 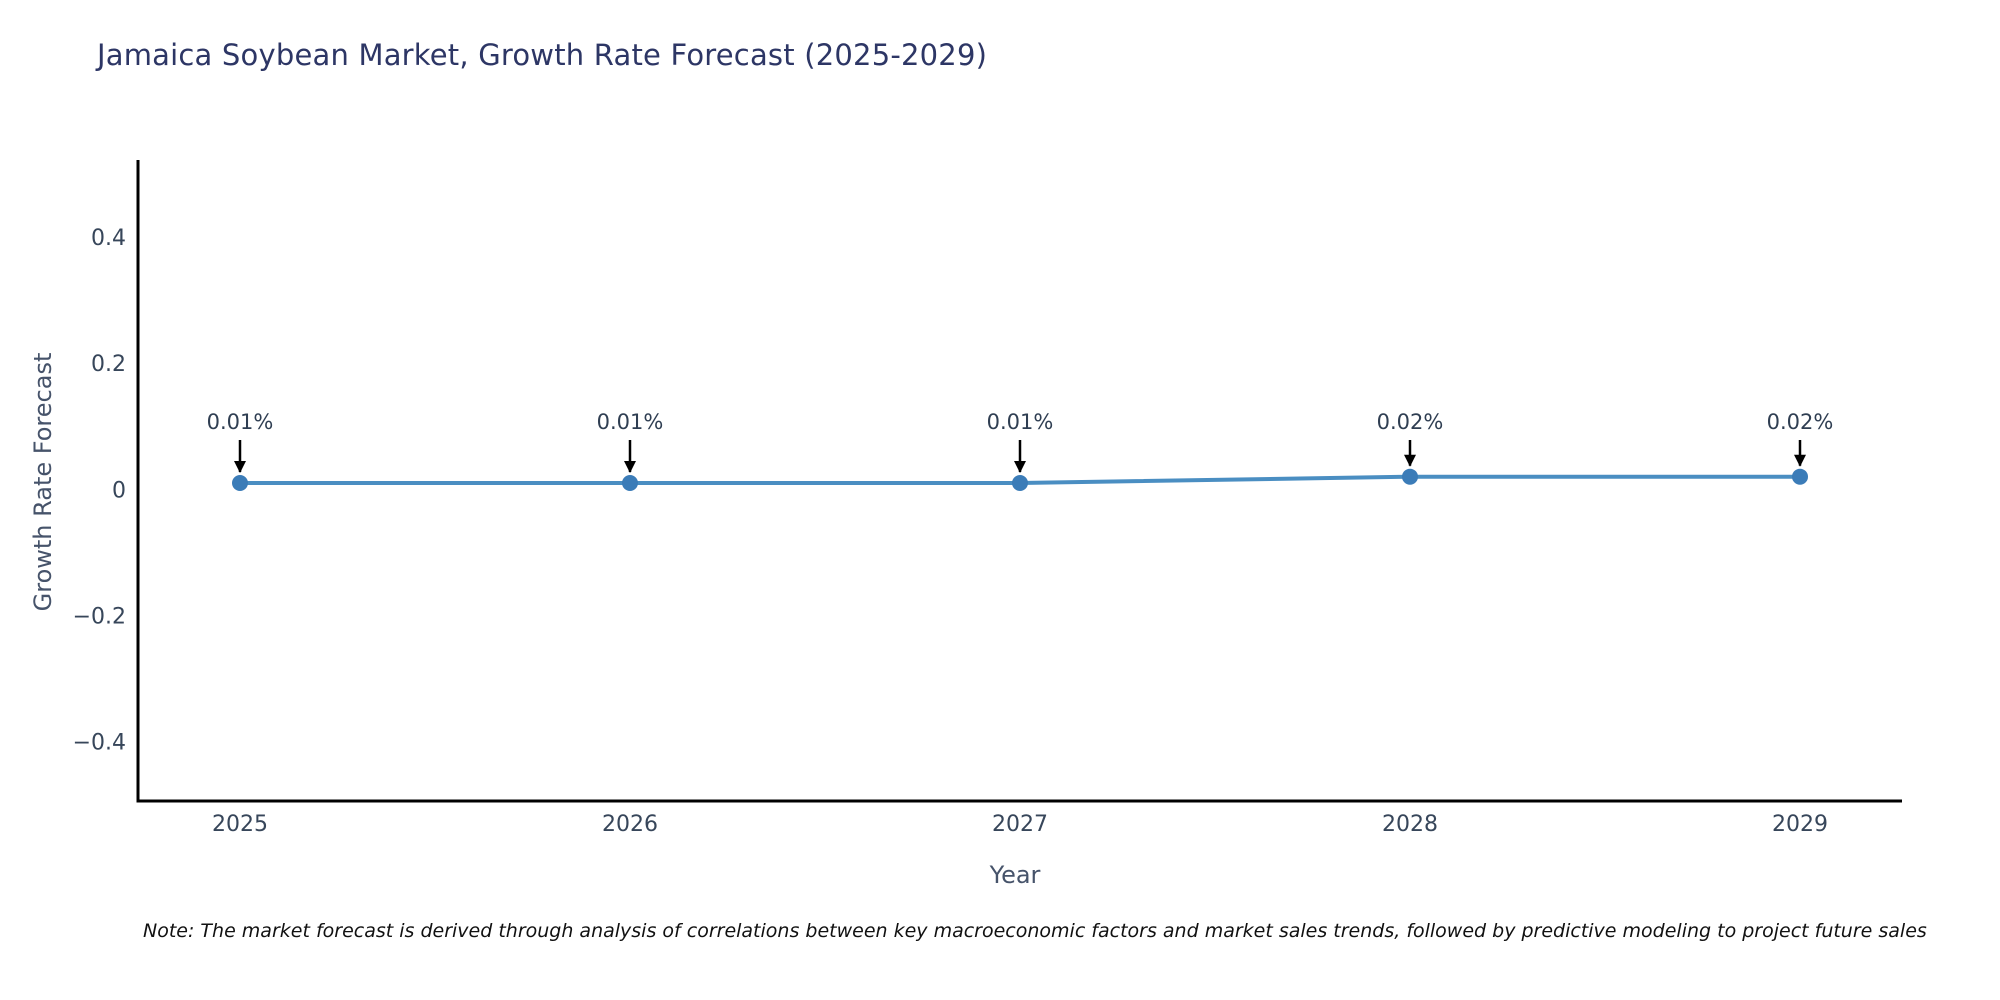 What do you see at coordinates (1015, 875) in the screenshot?
I see `x-axis-title: Year` at bounding box center [1015, 875].